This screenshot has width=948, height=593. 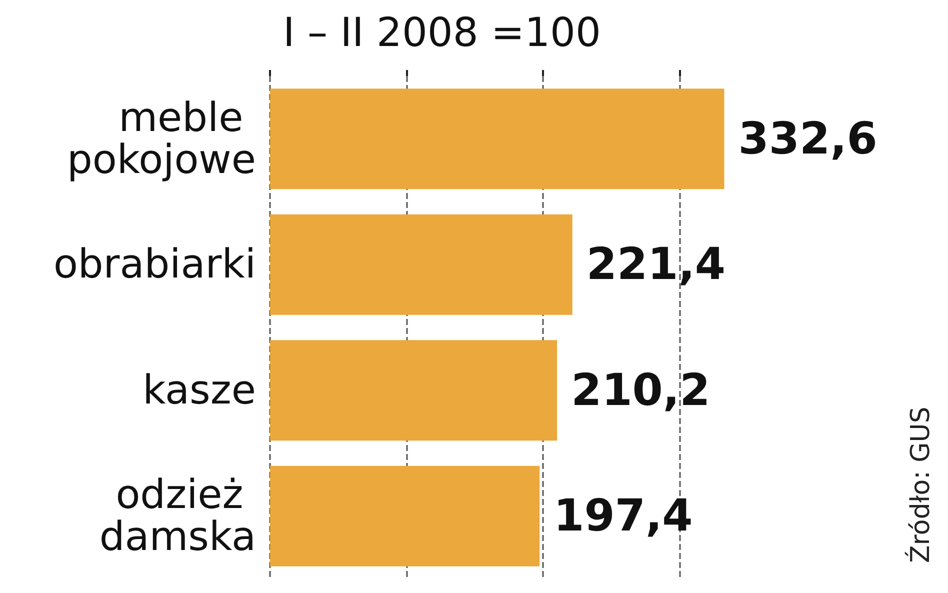 I want to click on data-label: 221,4, so click(x=656, y=264).